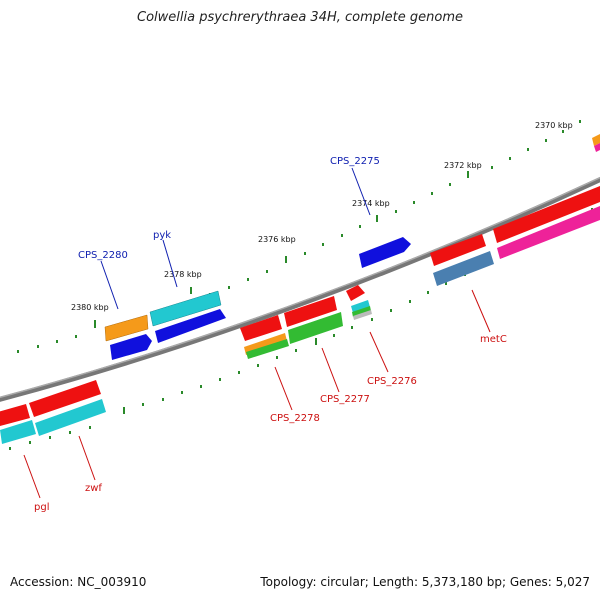 The height and width of the screenshot is (600, 600). Describe the element at coordinates (392, 381) in the screenshot. I see `gene-label-cps2276: CPS_2276` at that location.